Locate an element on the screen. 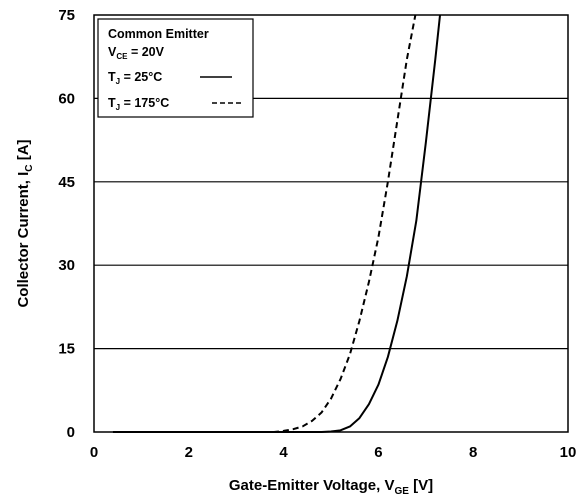 This screenshot has height=500, width=579. y-tick-label-75: 75 is located at coordinates (66, 15).